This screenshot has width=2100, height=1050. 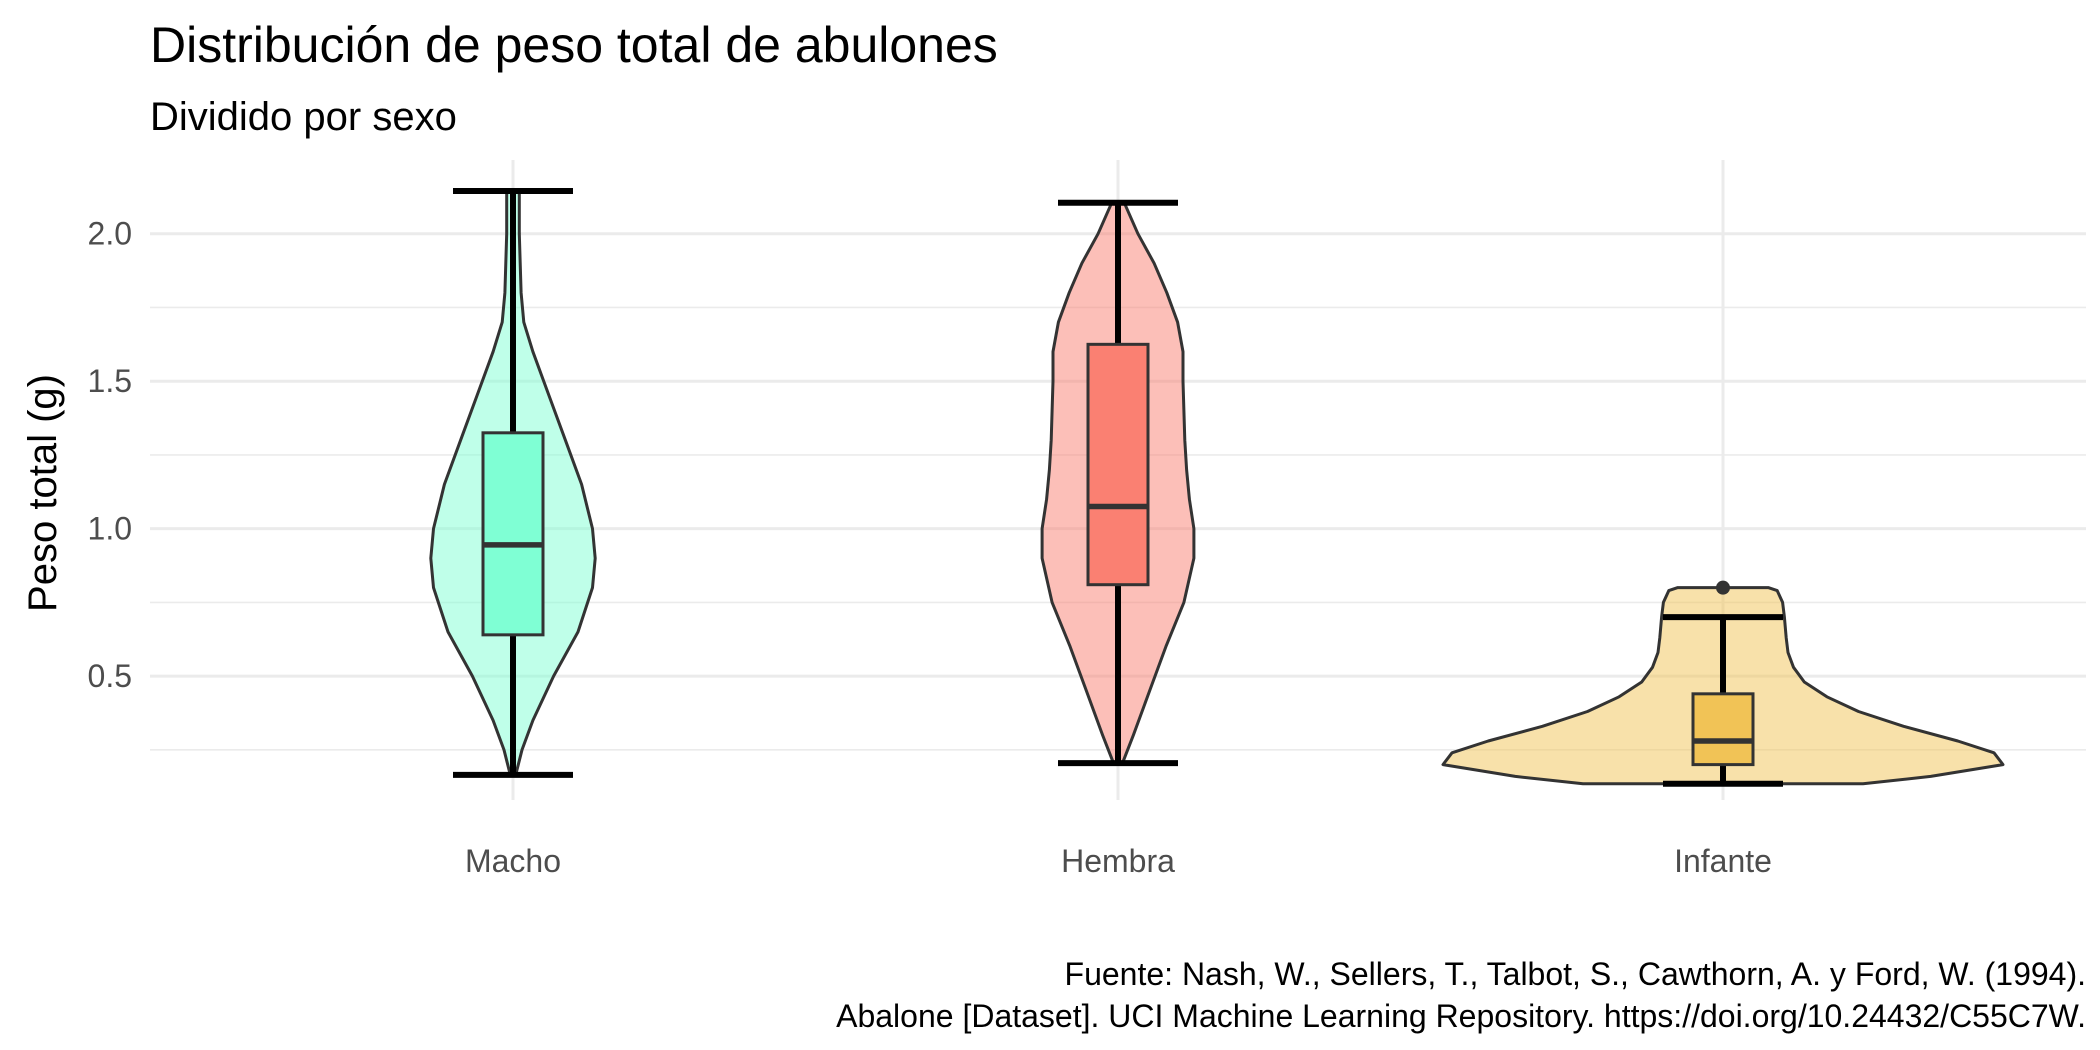 I want to click on y-tick-label: 0.5, so click(x=110, y=676).